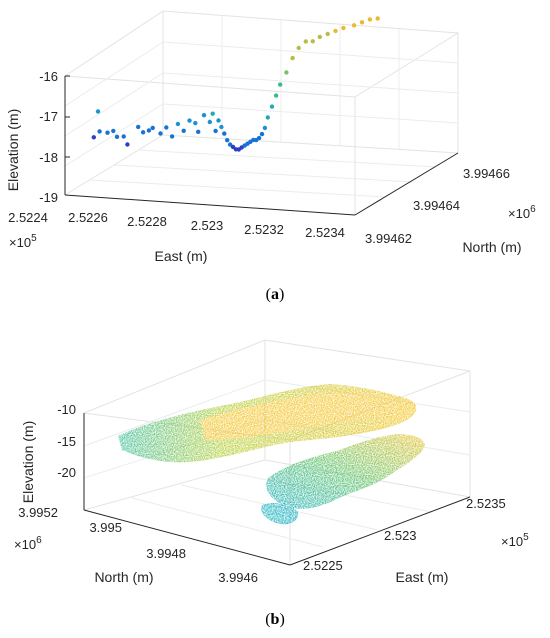  What do you see at coordinates (323, 565) in the screenshot?
I see `b-x-tick-label: 2.5225` at bounding box center [323, 565].